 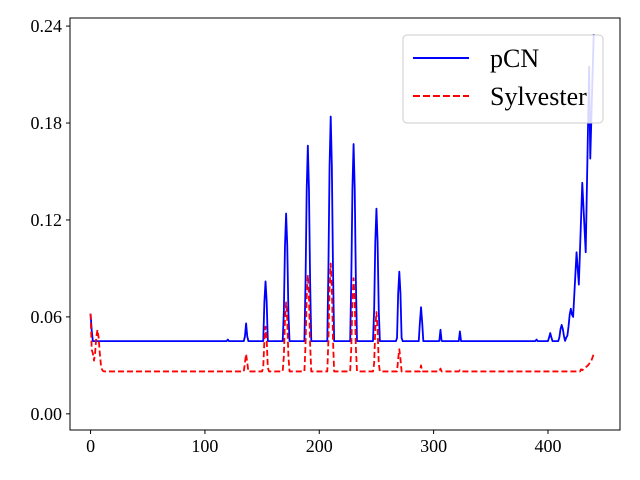 I want to click on x-tick-label: 100, so click(x=204, y=446).